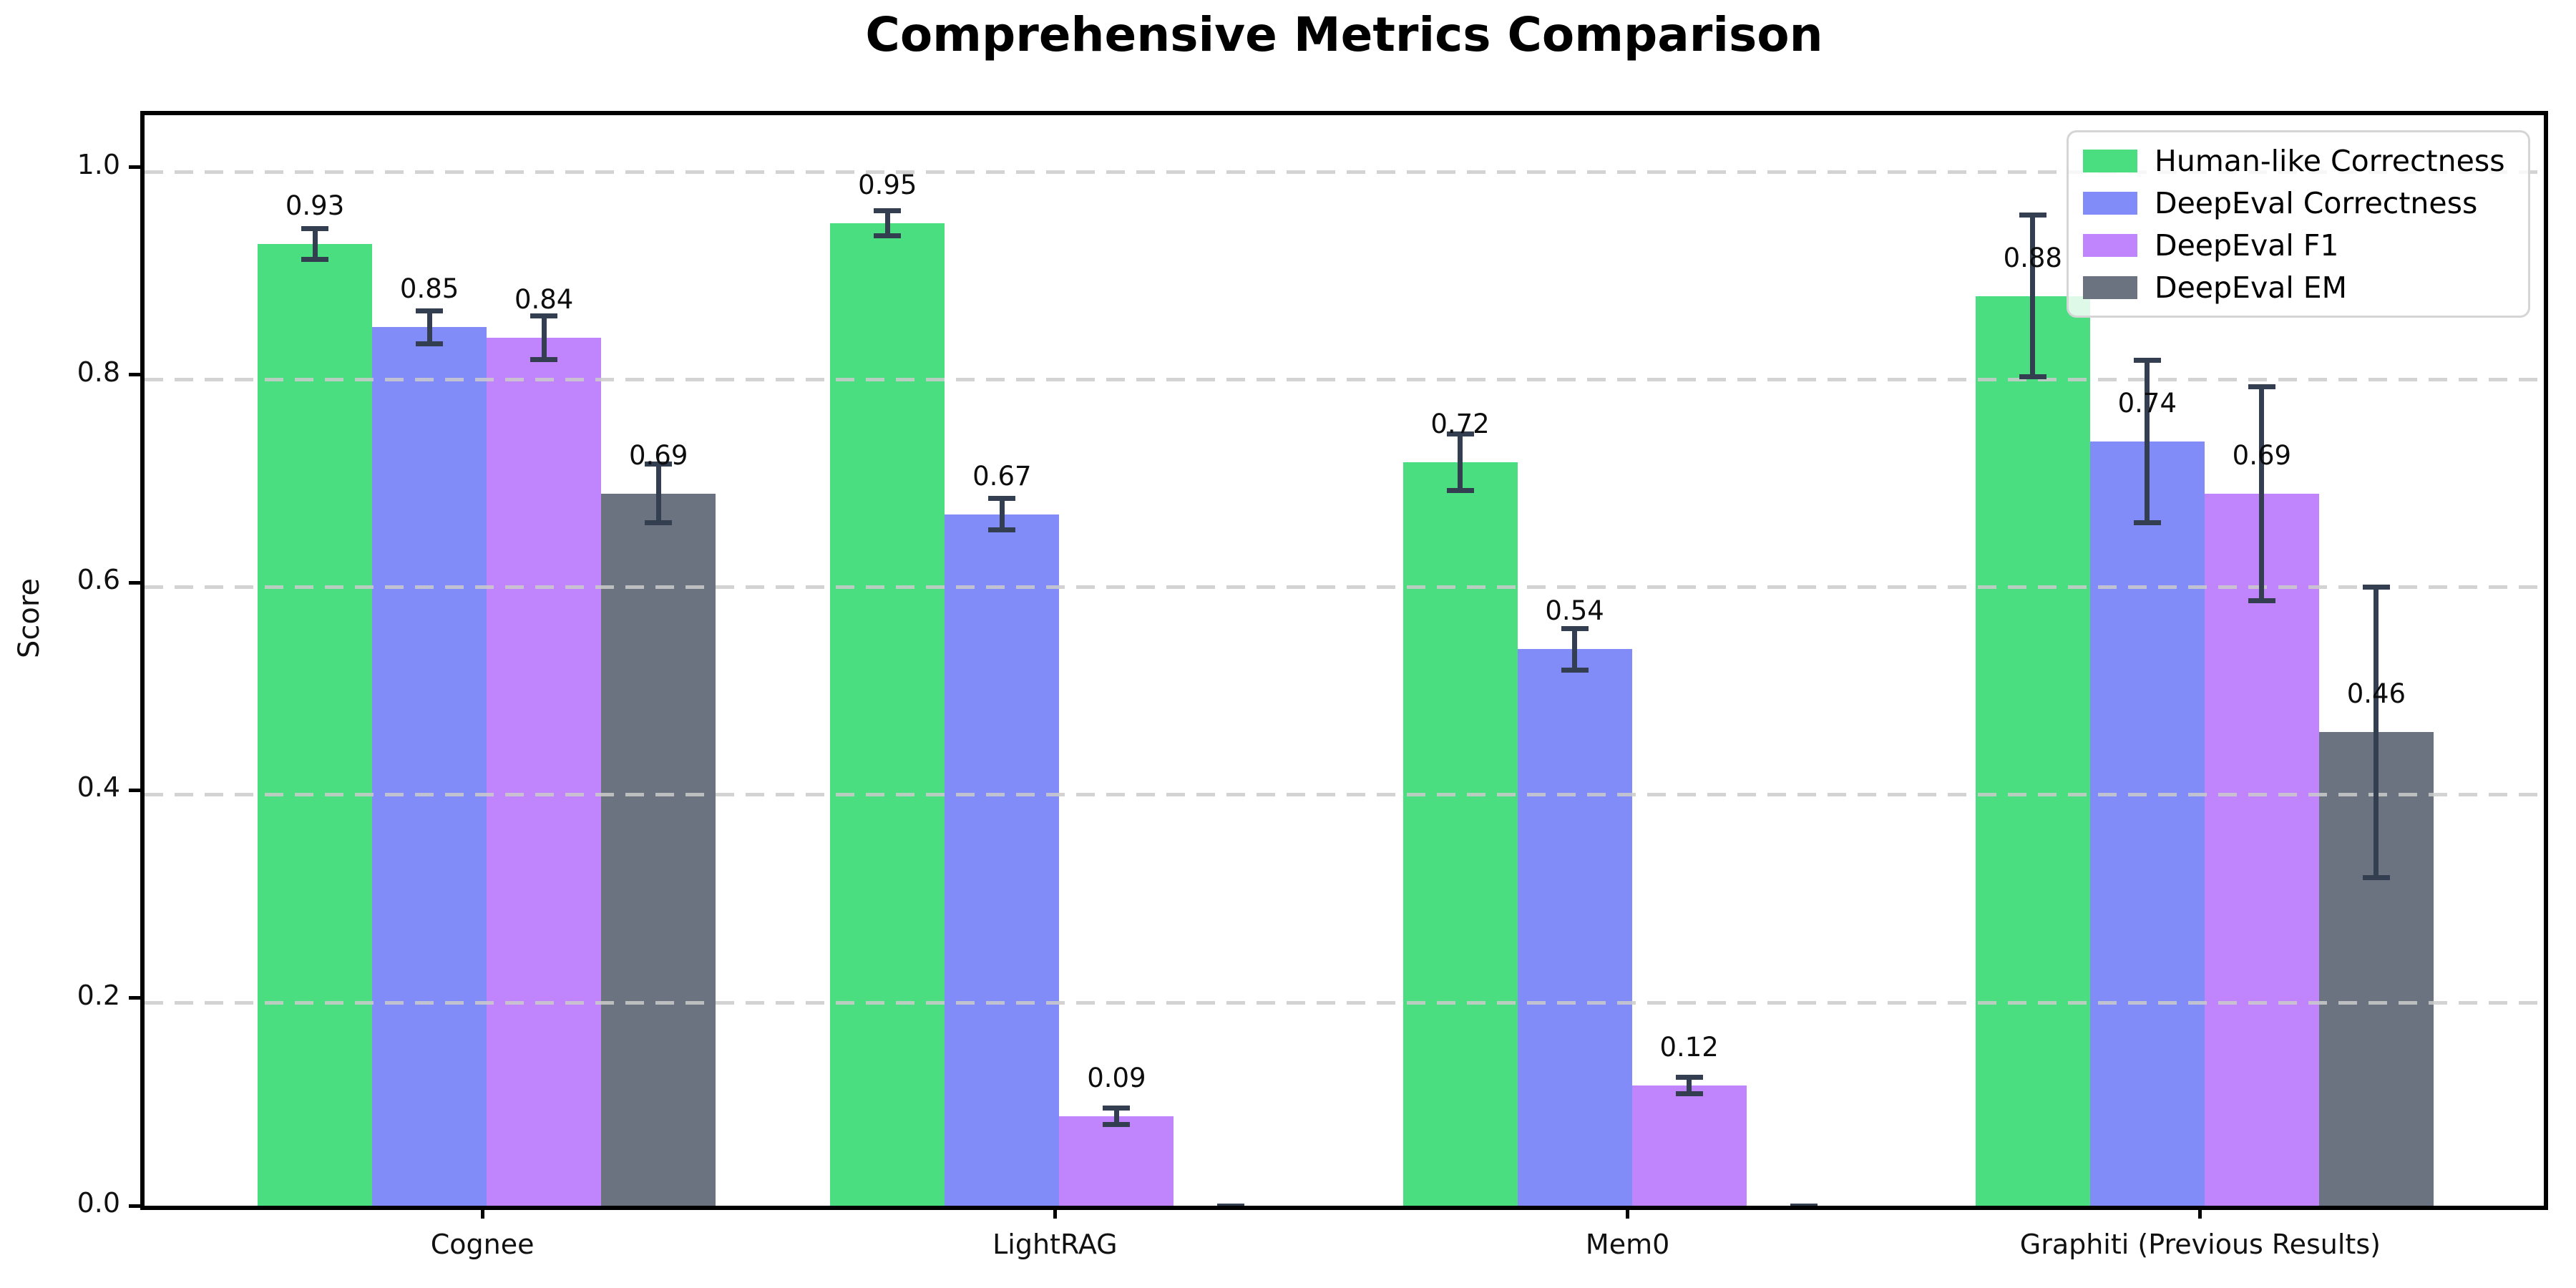  What do you see at coordinates (1002, 476) in the screenshot?
I see `bar-value-label: 0.67` at bounding box center [1002, 476].